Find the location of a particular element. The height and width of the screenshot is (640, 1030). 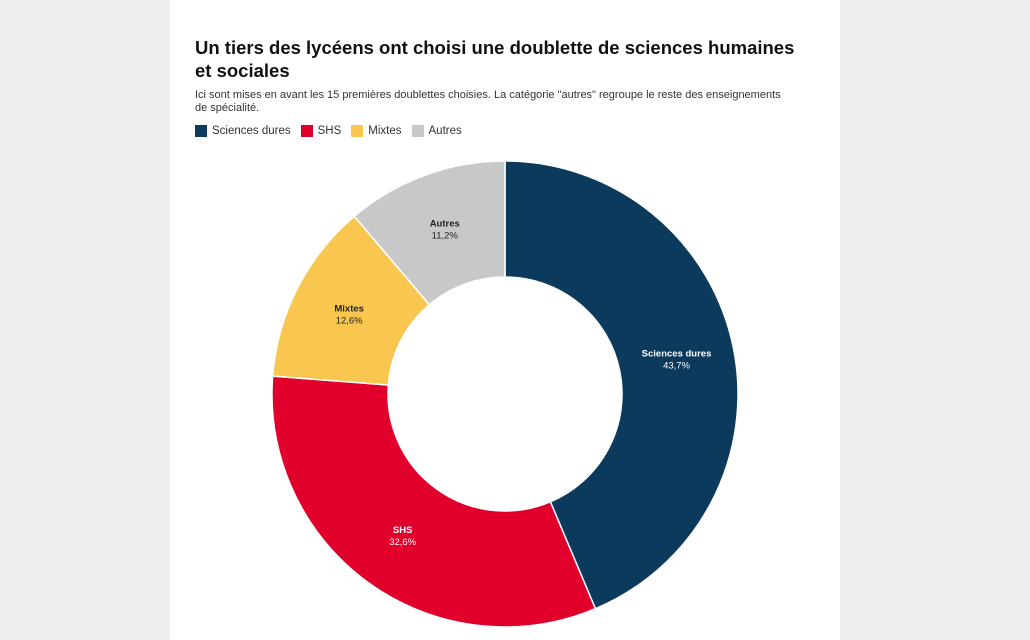

slice-label-mixtes: Mixtes 12,6% is located at coordinates (349, 314).